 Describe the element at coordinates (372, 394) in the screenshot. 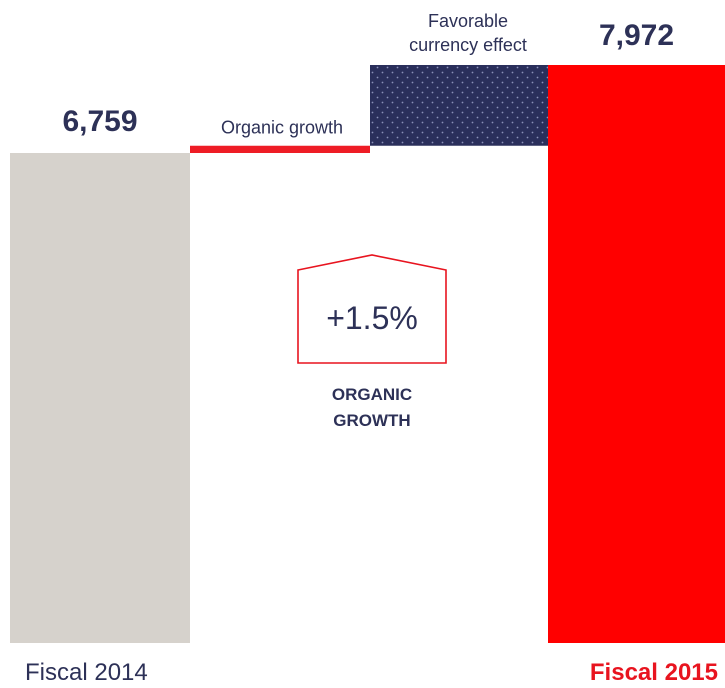

I see `callout-caption-line1: ORGANIC` at that location.